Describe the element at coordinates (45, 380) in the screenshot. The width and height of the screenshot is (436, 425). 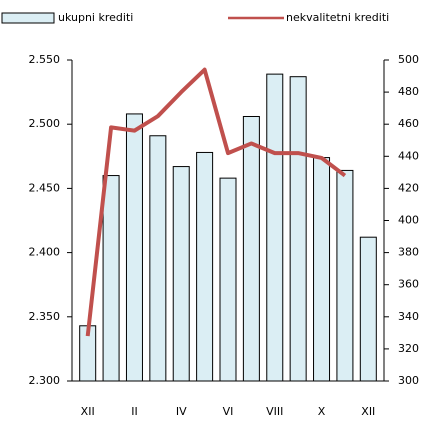
I see `y-tick-label: 2.300` at that location.